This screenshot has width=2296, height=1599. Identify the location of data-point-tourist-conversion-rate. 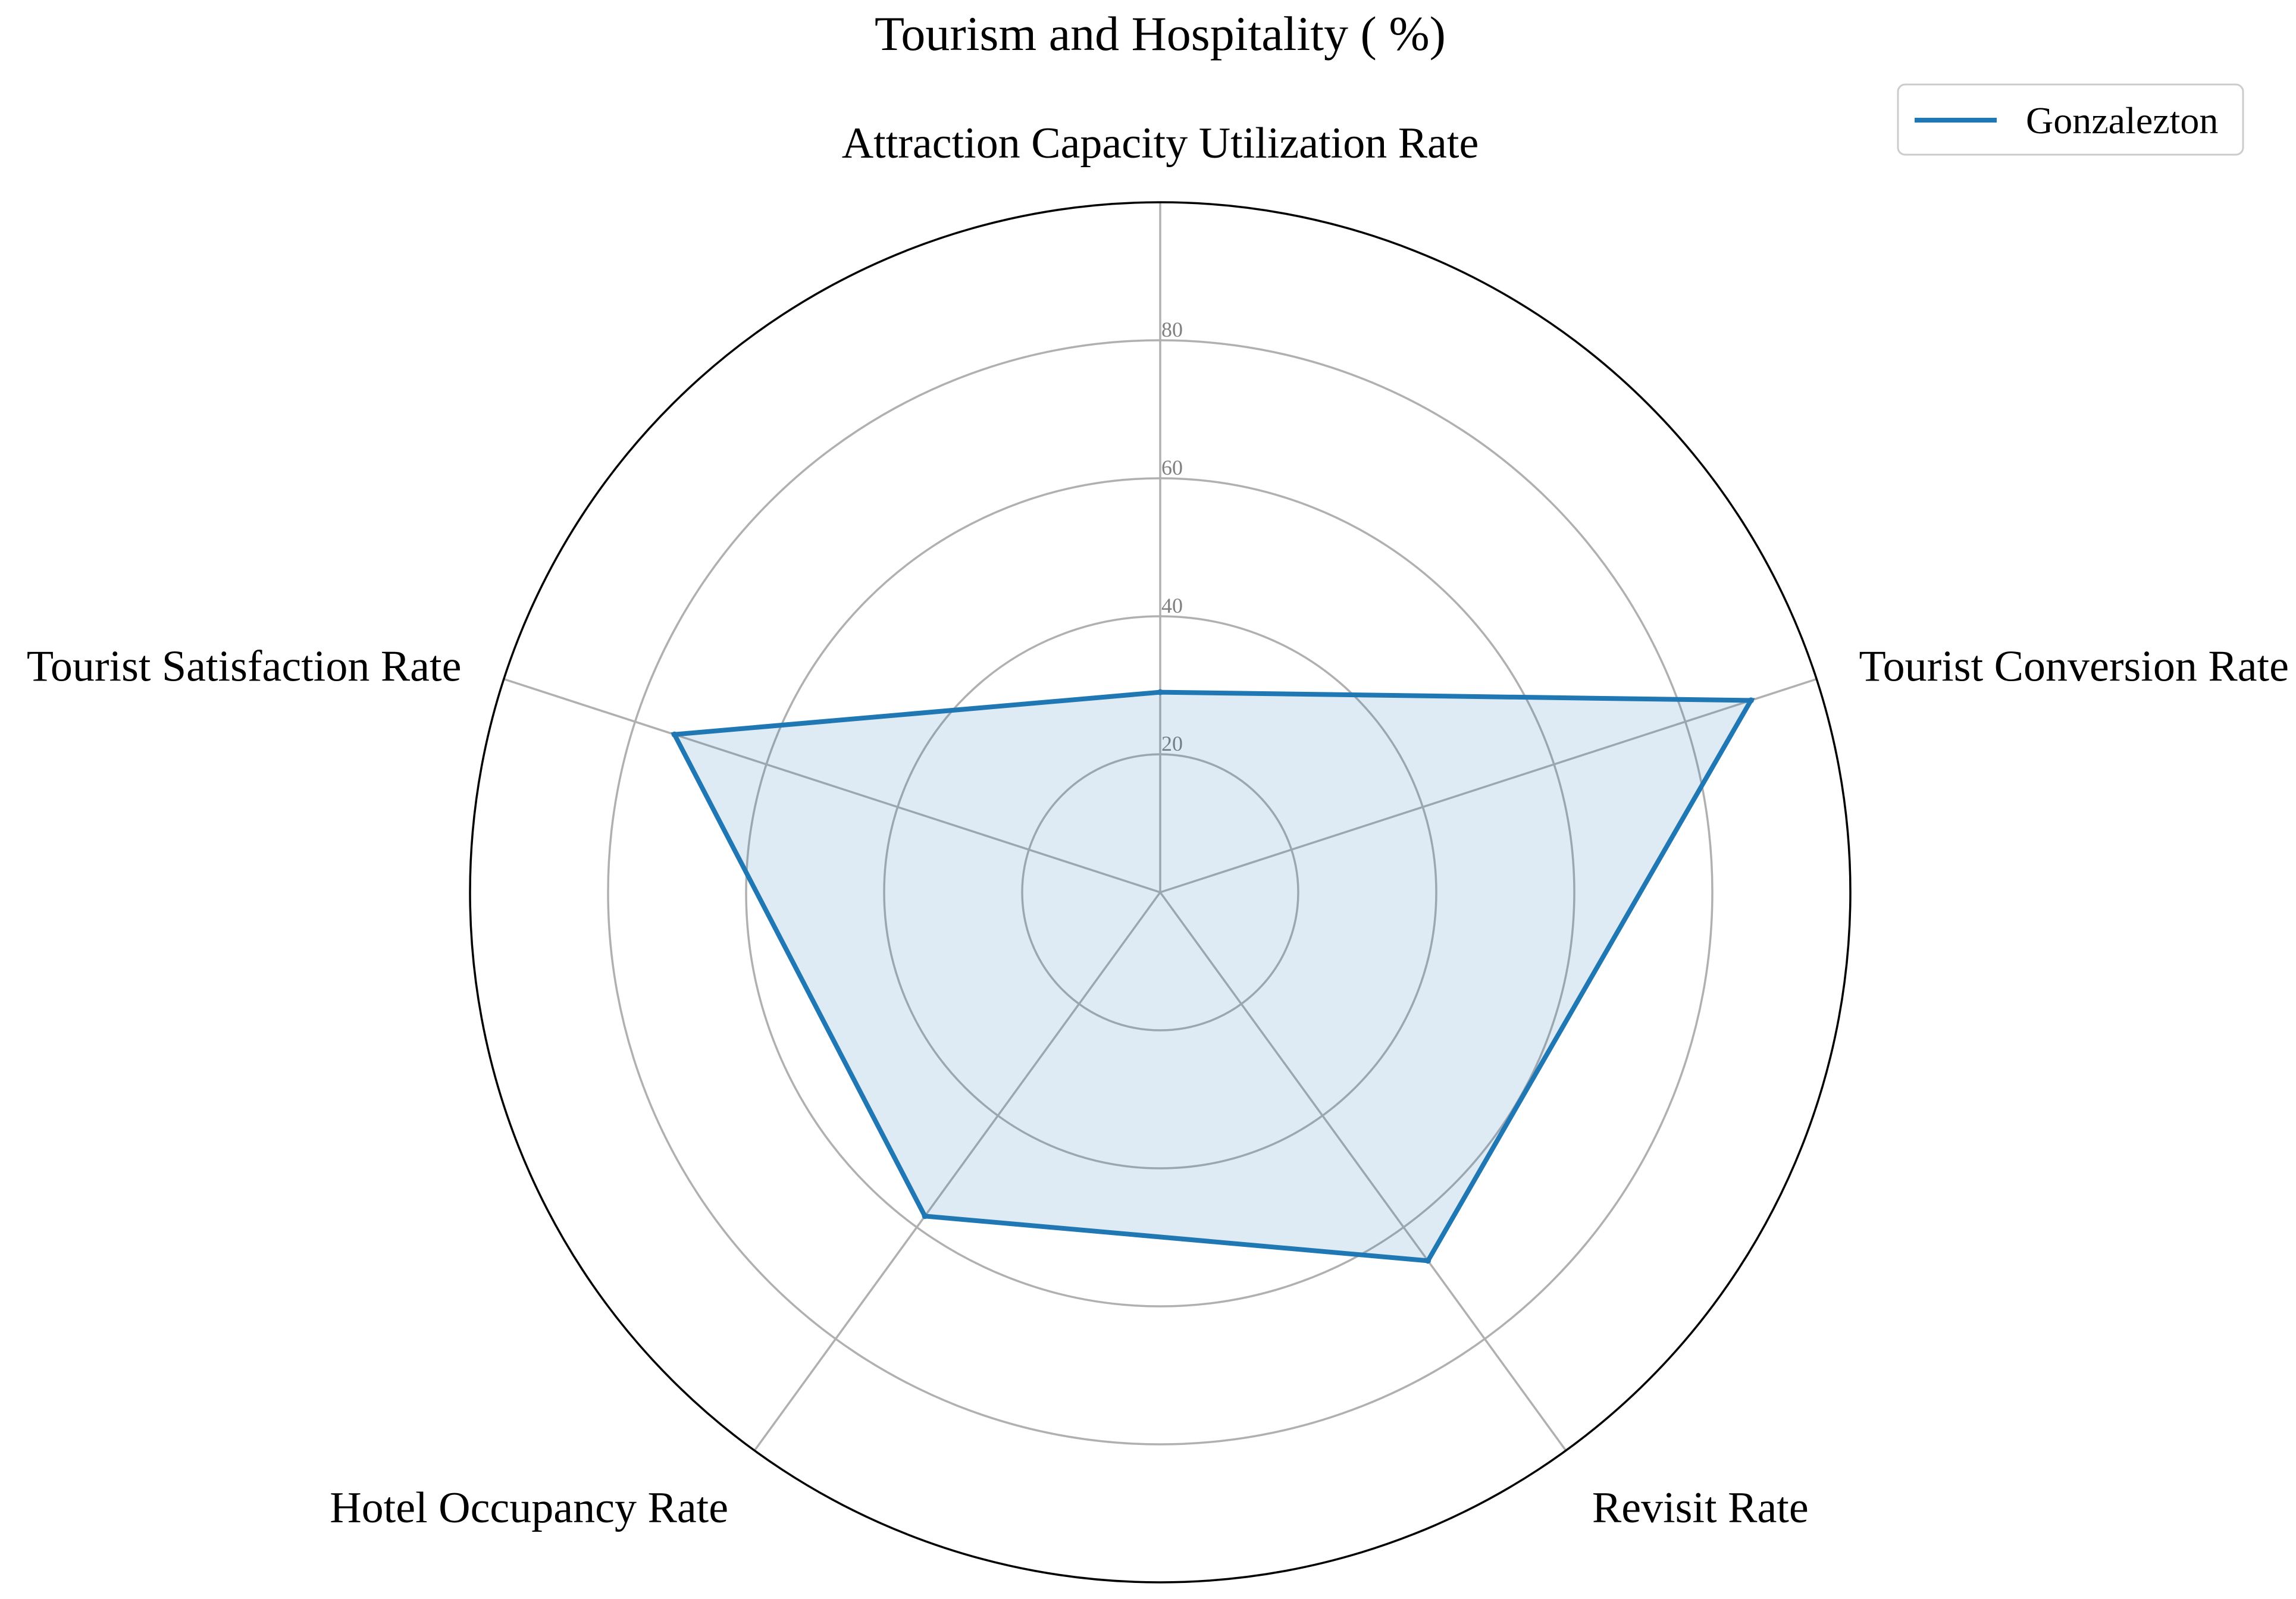
(1750, 700).